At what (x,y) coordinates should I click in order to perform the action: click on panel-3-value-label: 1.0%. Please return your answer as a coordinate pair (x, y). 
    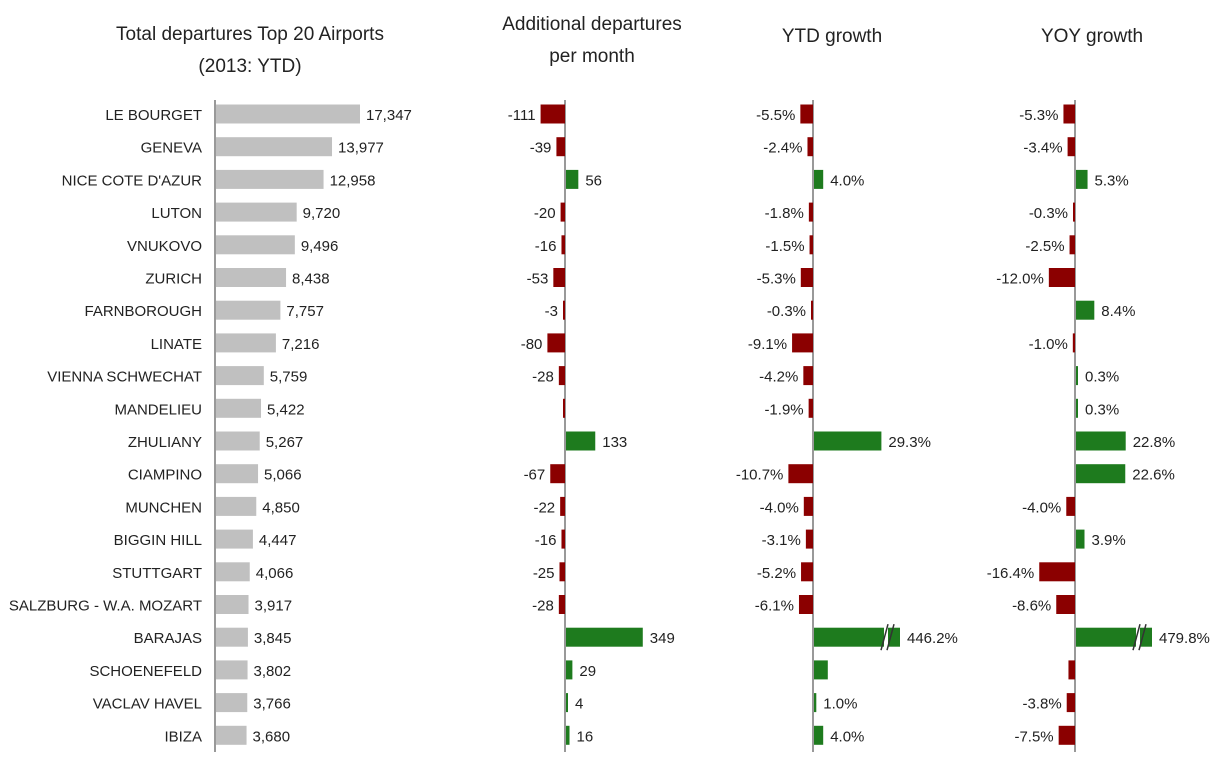
    Looking at the image, I should click on (840, 704).